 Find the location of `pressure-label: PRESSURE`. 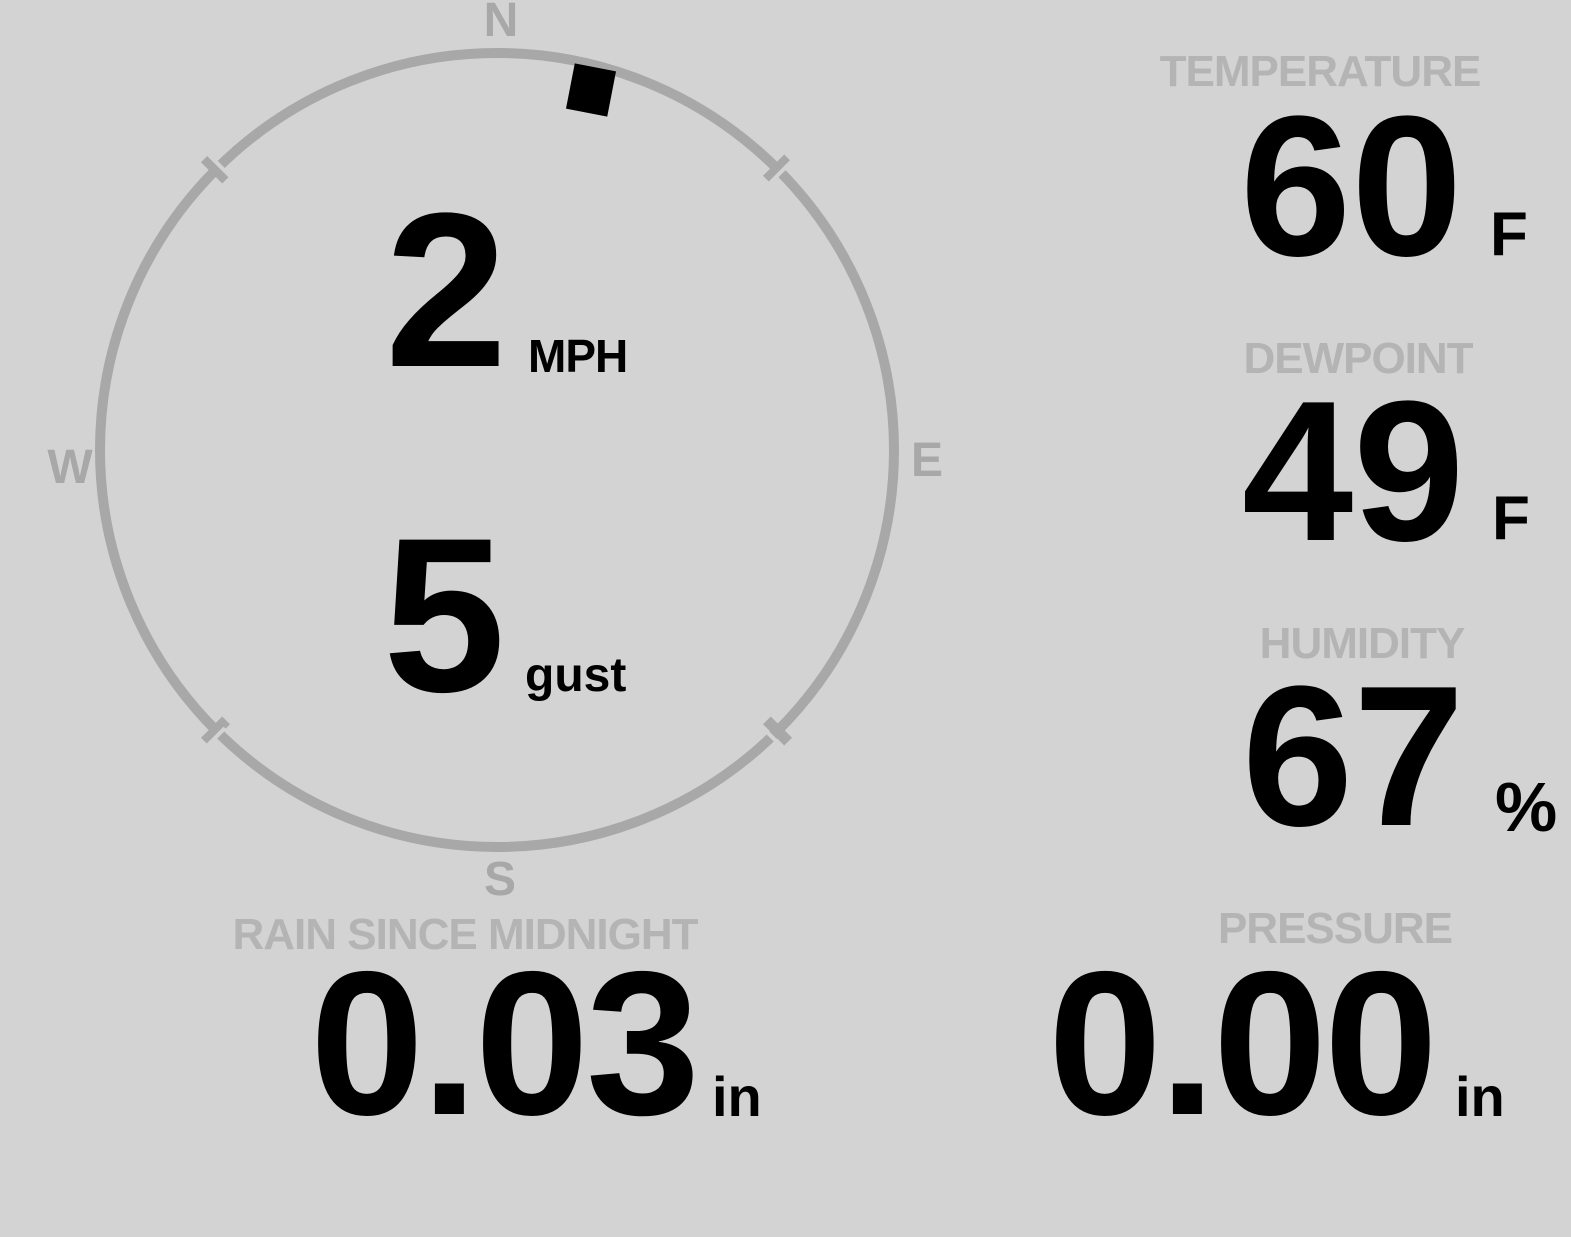

pressure-label: PRESSURE is located at coordinates (1335, 928).